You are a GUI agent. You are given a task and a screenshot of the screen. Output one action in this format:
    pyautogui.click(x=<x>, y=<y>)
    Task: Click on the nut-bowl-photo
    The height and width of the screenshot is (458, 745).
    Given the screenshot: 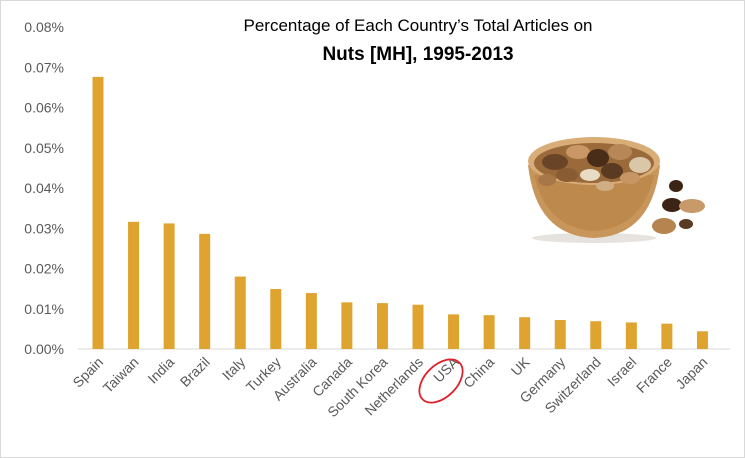 What is the action you would take?
    pyautogui.click(x=618, y=186)
    